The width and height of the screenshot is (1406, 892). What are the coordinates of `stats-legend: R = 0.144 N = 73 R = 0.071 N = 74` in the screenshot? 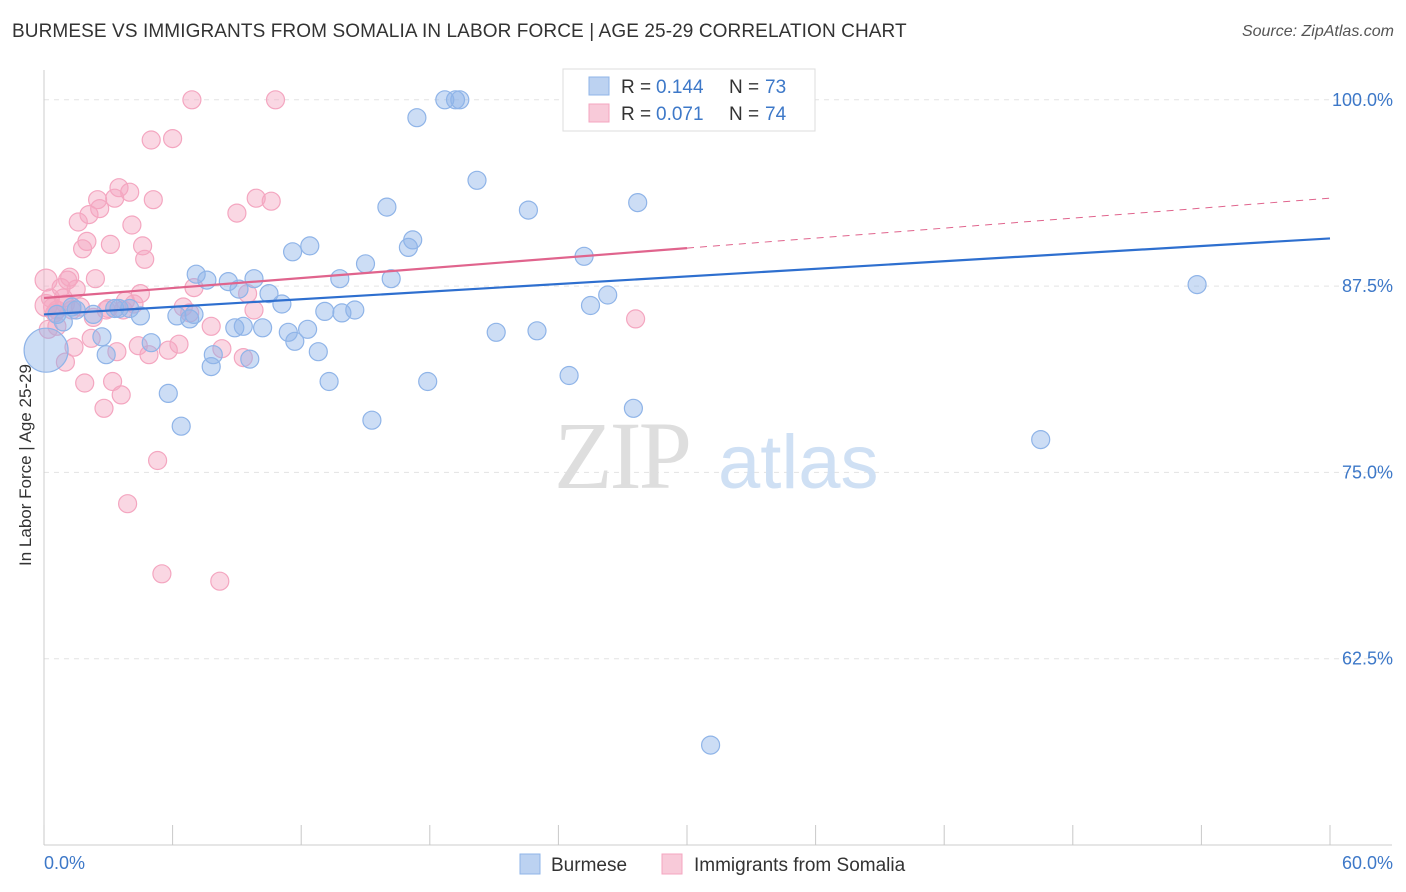 It's located at (689, 100).